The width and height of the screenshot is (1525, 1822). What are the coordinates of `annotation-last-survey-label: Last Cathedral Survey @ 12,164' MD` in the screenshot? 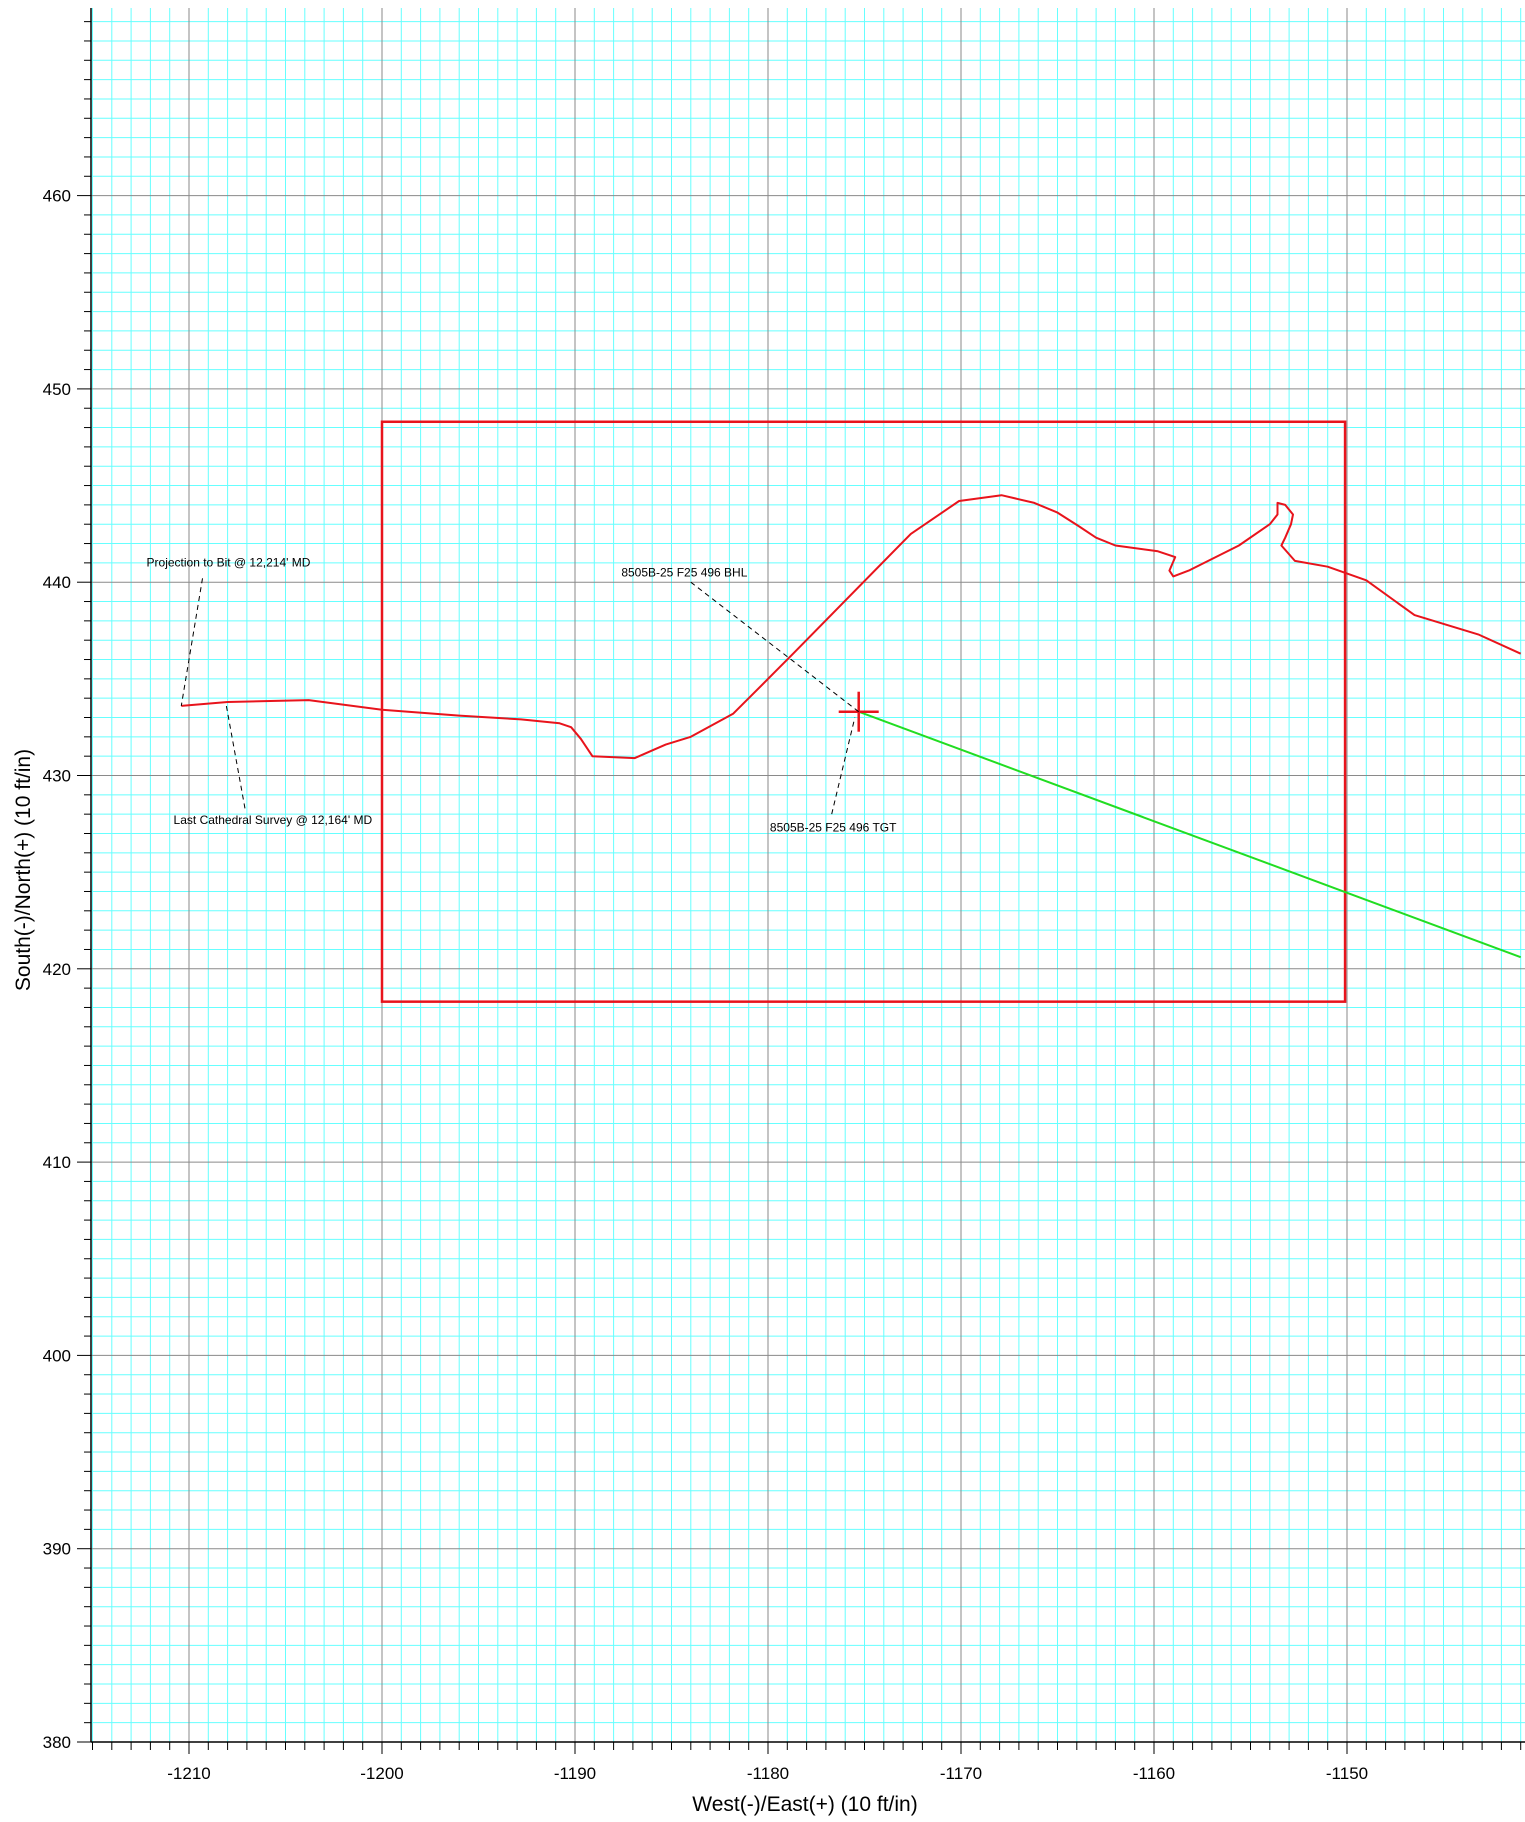 It's located at (273, 820).